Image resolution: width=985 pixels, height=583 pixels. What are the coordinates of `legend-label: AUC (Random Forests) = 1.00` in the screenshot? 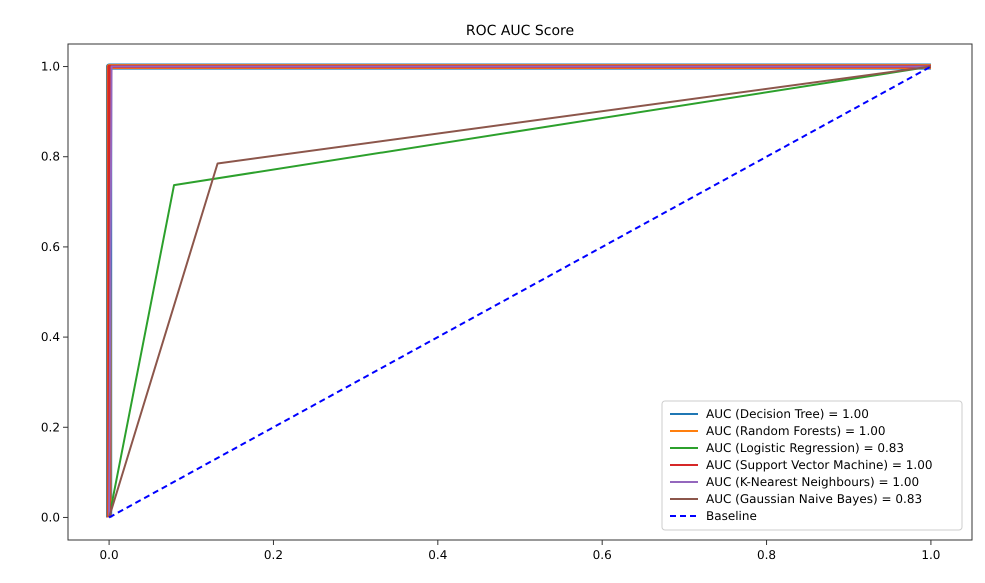 It's located at (796, 431).